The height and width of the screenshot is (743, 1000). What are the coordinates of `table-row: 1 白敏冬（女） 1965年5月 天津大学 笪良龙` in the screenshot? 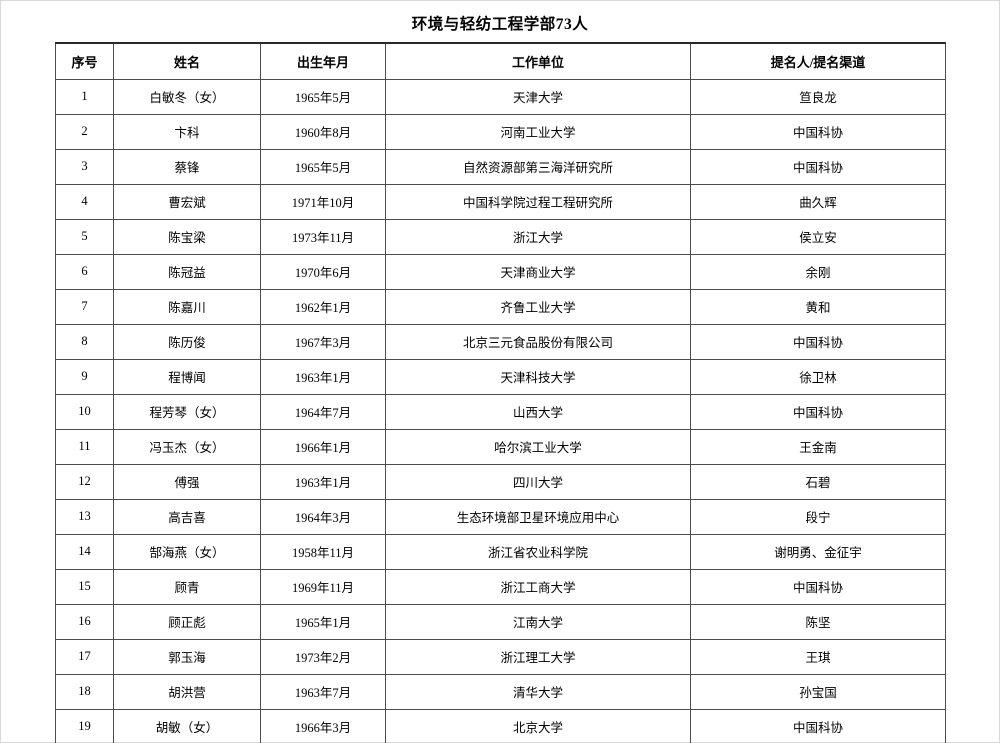 It's located at (500, 96).